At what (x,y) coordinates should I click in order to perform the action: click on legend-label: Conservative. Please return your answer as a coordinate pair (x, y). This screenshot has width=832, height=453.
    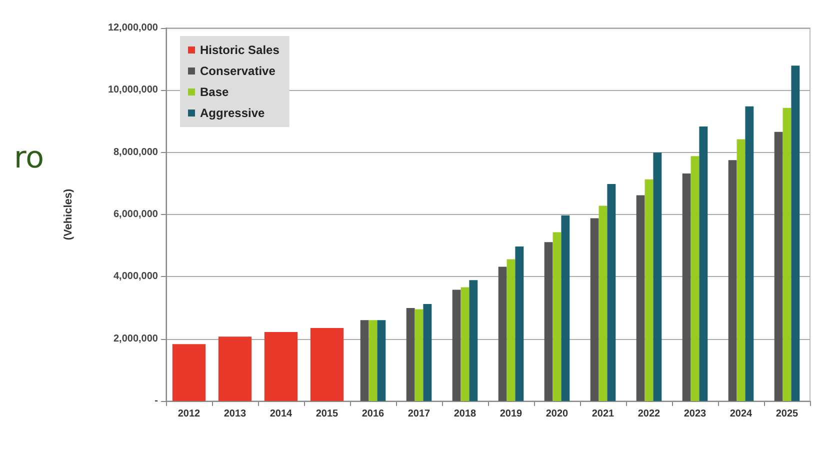
    Looking at the image, I should click on (238, 71).